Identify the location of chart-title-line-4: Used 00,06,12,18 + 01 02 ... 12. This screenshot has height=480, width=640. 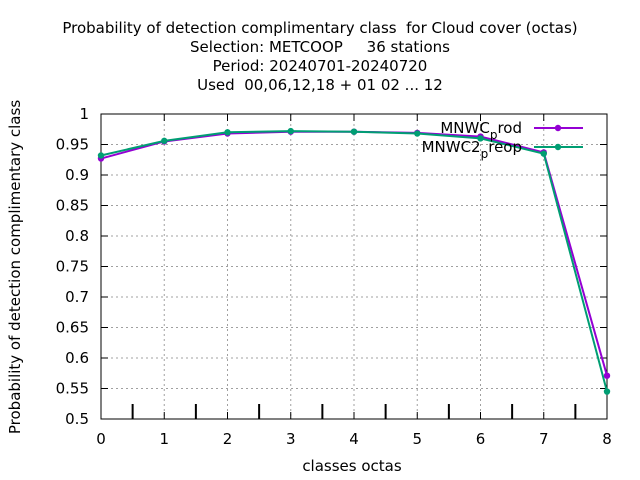
(320, 85).